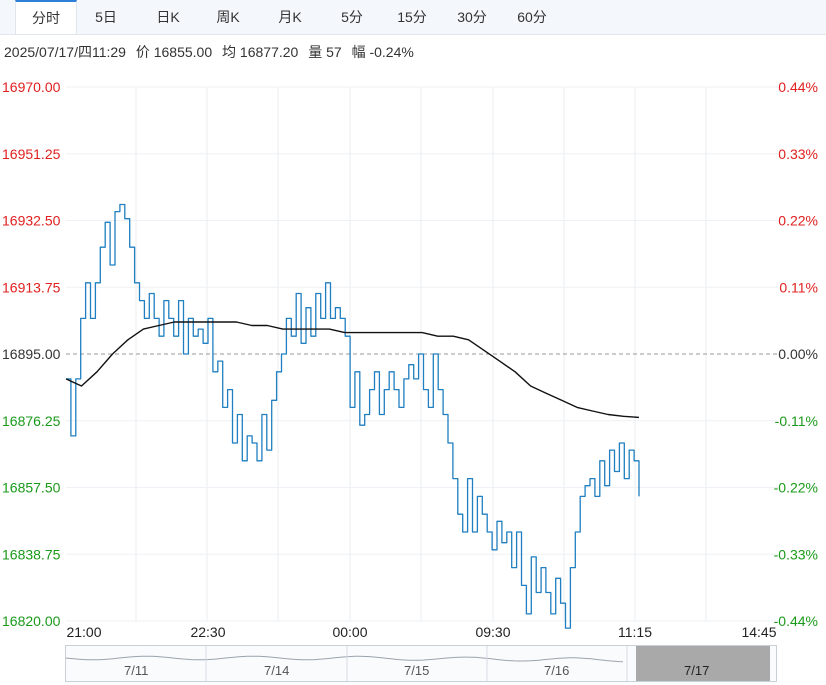 Image resolution: width=826 pixels, height=685 pixels. I want to click on navigator-label-3: 7/16, so click(557, 670).